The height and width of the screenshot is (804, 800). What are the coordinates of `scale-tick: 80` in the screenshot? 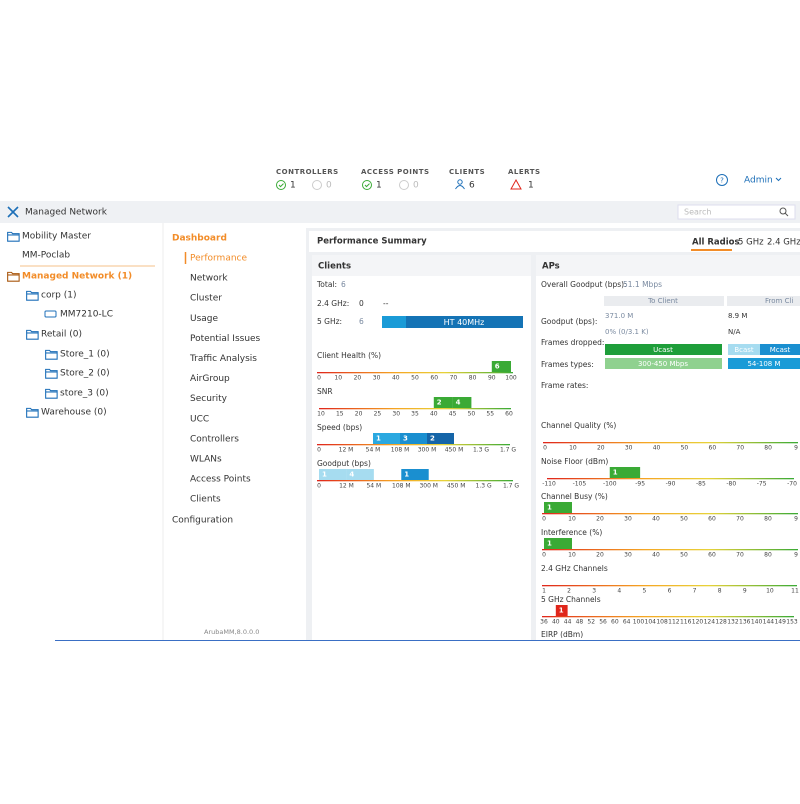 It's located at (768, 519).